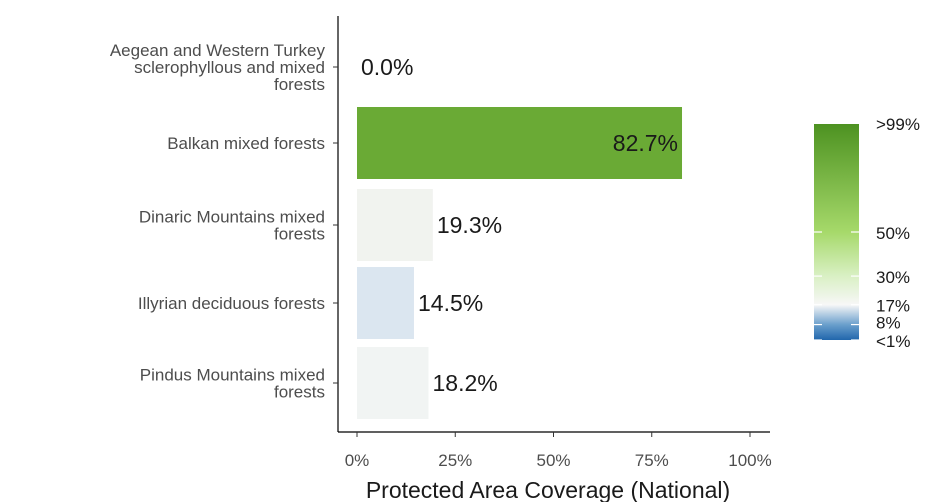 This screenshot has width=940, height=502. What do you see at coordinates (299, 84) in the screenshot?
I see `category-label-0-line-2: forests` at bounding box center [299, 84].